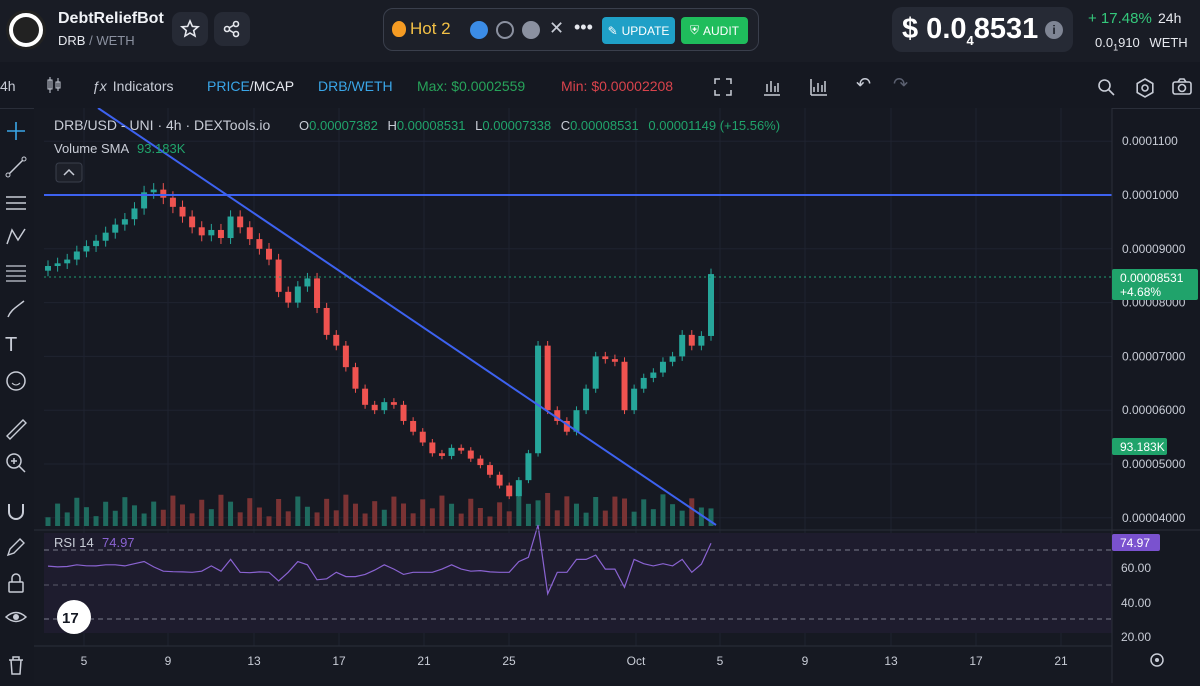  What do you see at coordinates (901, 84) in the screenshot?
I see `redo-icon: ↷` at bounding box center [901, 84].